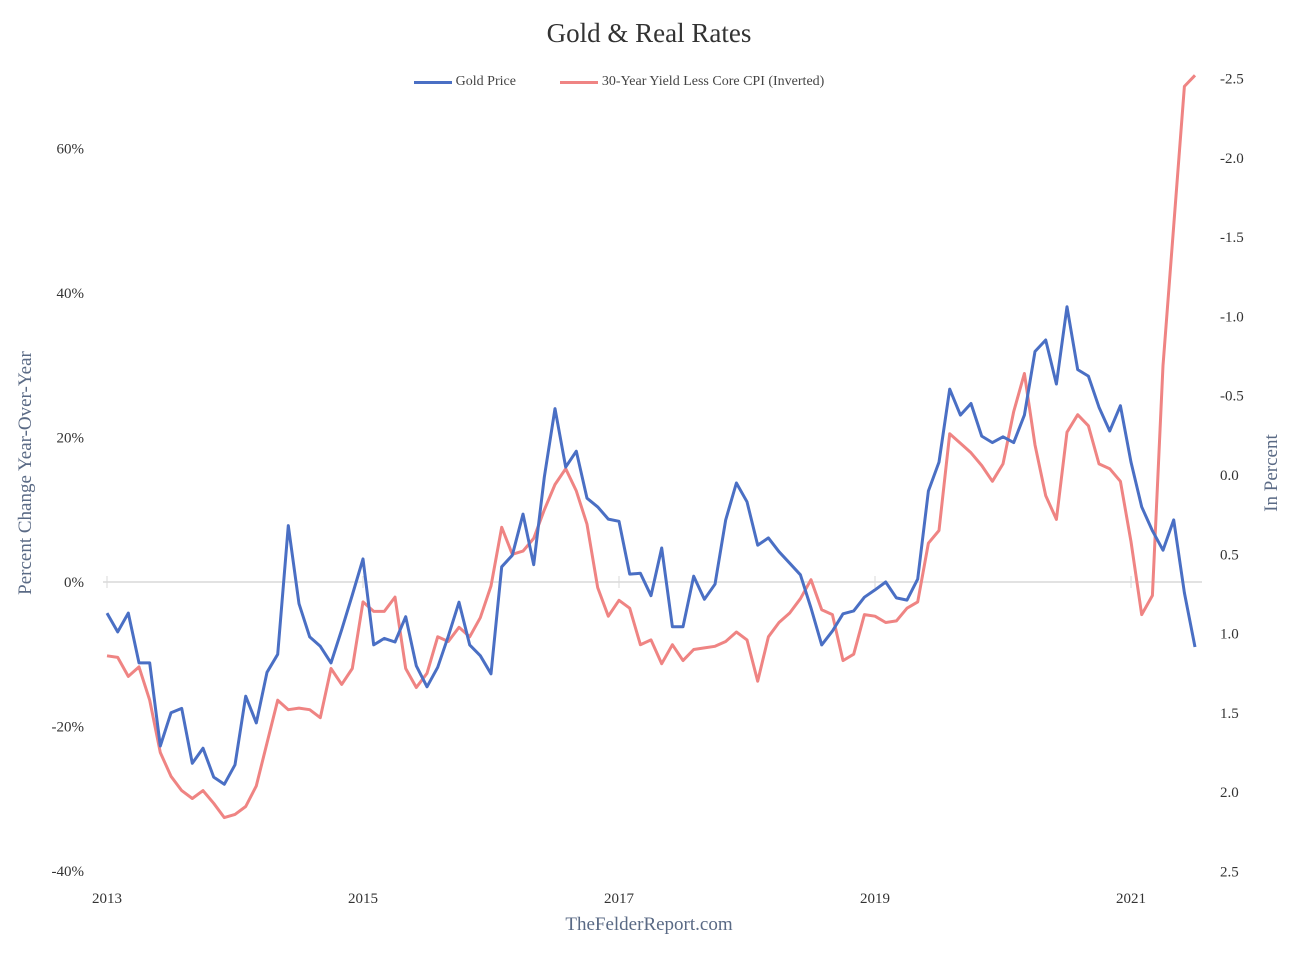 The image size is (1298, 963). Describe the element at coordinates (71, 150) in the screenshot. I see `y-left-tick-label: 60%` at that location.